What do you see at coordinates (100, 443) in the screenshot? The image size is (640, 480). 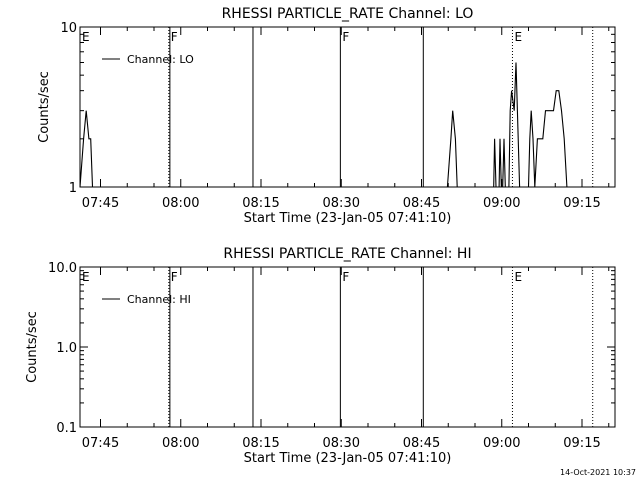 I see `panel-2-x-tick-label: 07:45` at bounding box center [100, 443].